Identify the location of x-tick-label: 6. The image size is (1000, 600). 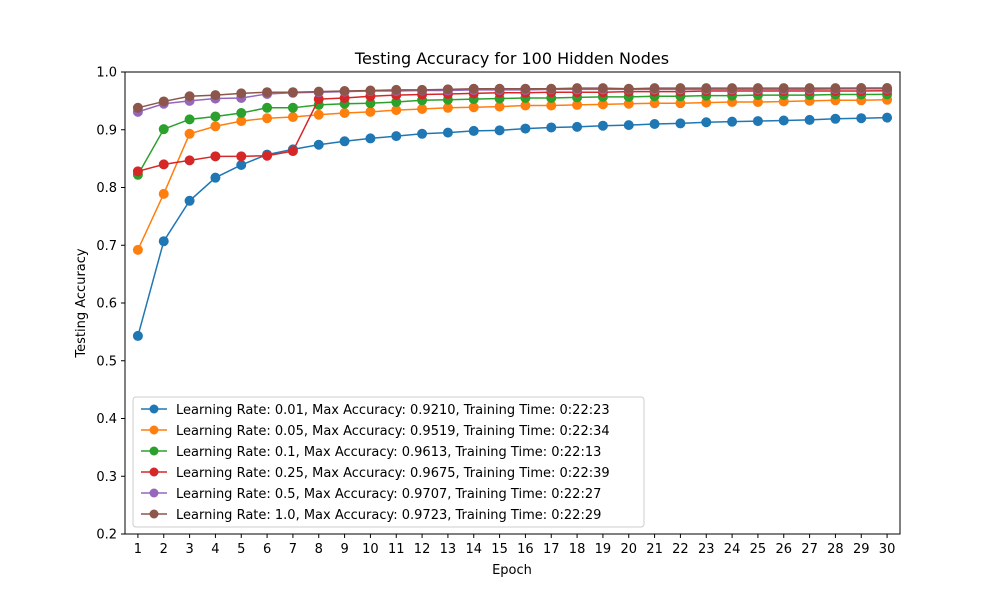
(267, 549).